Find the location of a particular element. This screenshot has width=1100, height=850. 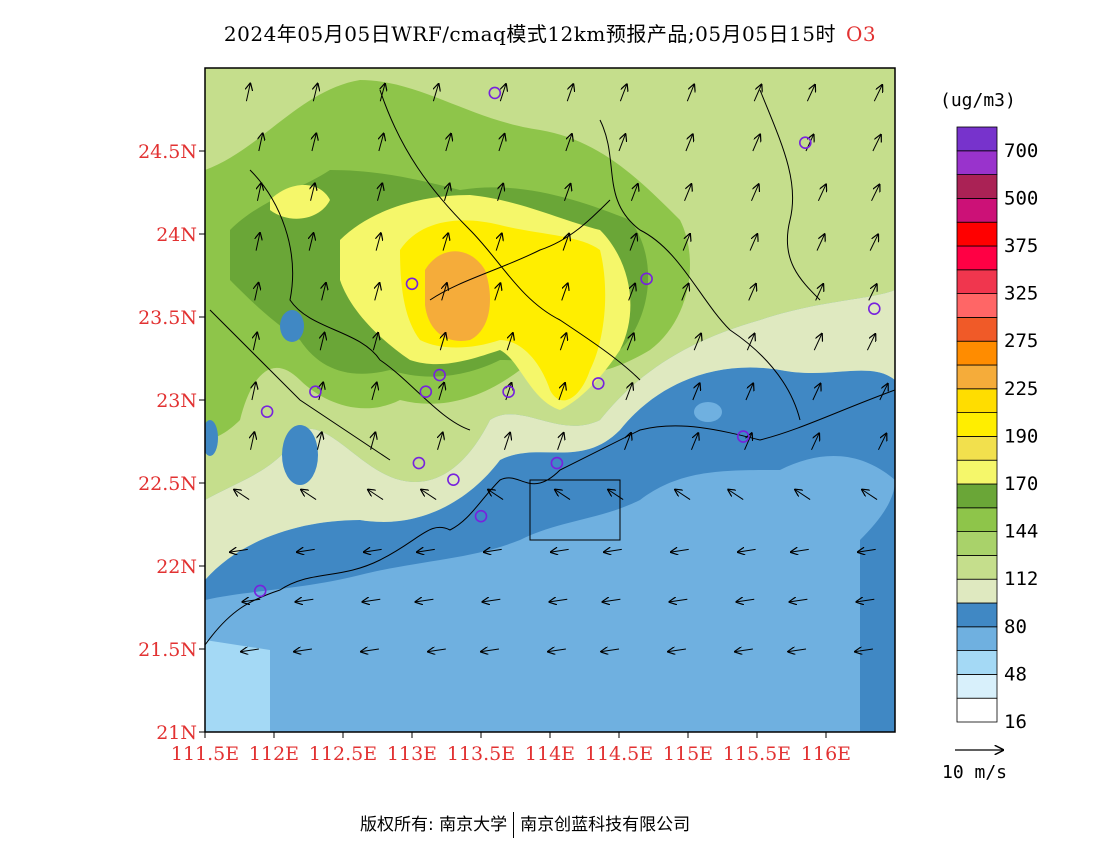

y-tick-label: 23N is located at coordinates (176, 401).